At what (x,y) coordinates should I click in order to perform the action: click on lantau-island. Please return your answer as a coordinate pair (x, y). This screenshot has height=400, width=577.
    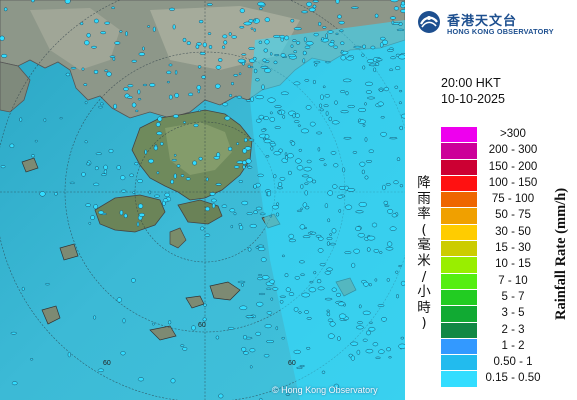
    Looking at the image, I should click on (130, 213).